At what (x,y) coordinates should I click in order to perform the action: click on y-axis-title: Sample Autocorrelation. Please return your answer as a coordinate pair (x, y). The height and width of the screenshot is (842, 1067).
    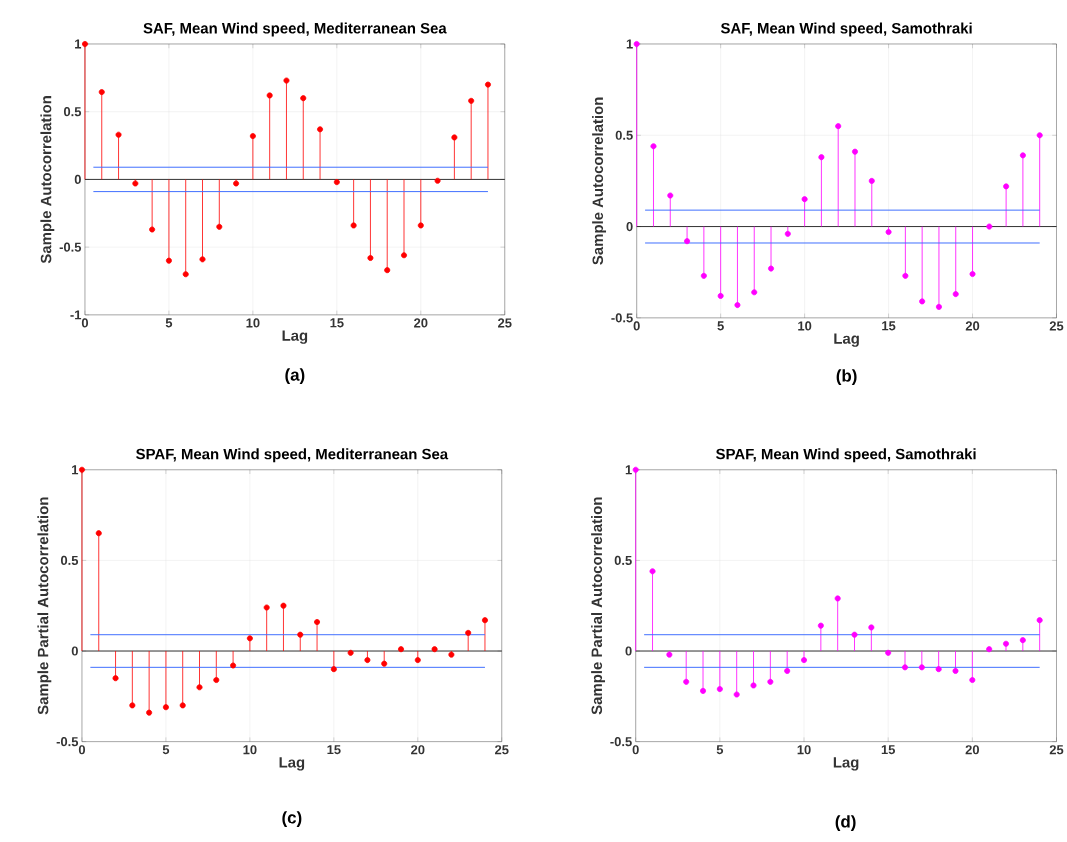
    Looking at the image, I should click on (47, 180).